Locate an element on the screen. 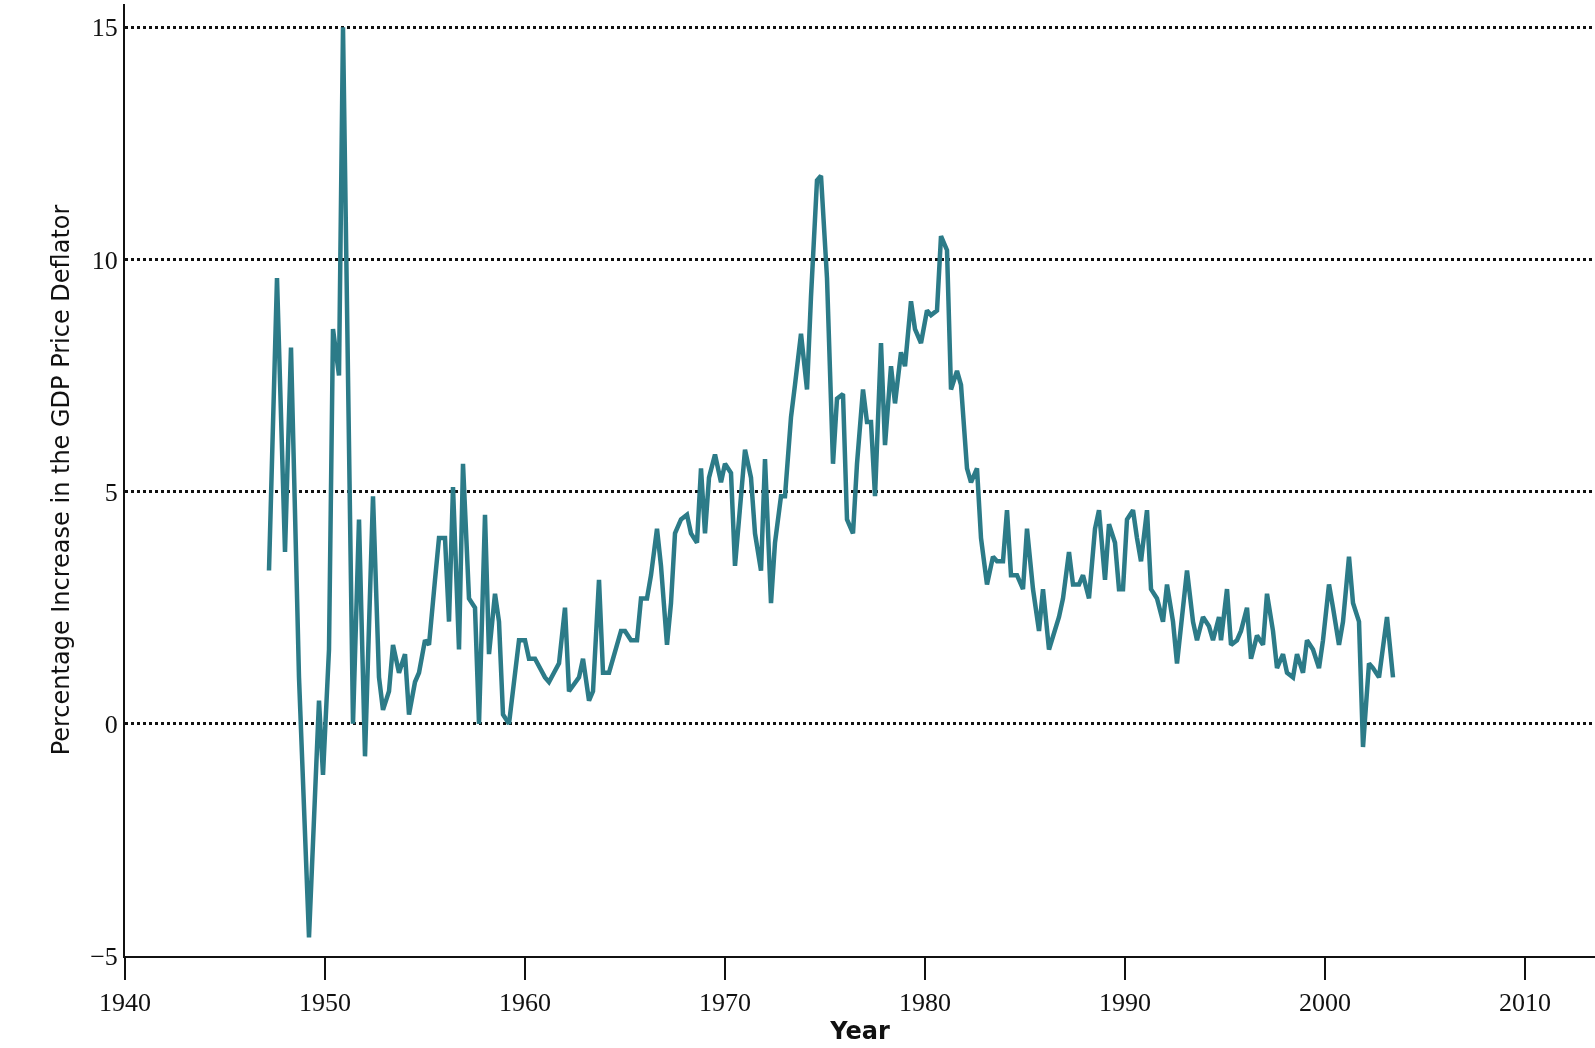 This screenshot has height=1048, width=1595. y-tick-label: 0 is located at coordinates (111, 724).